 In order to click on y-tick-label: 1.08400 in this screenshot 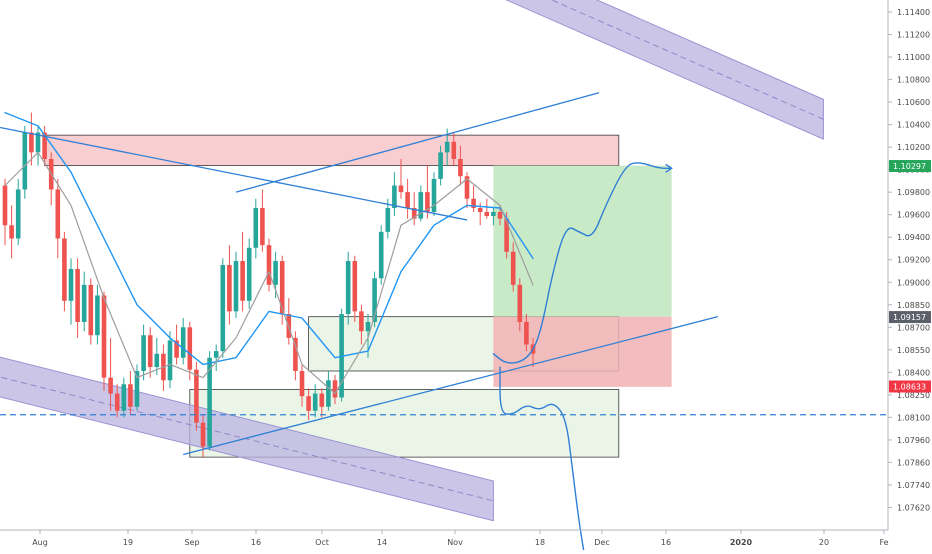, I will do `click(913, 372)`.